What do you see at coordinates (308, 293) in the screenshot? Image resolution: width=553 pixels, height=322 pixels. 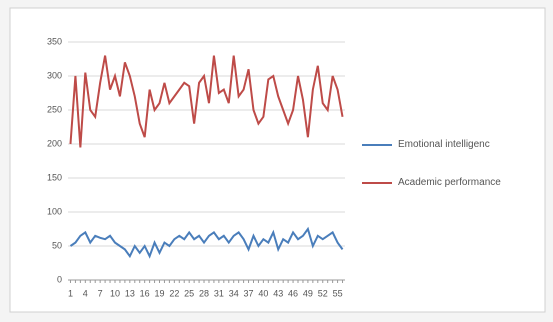 I see `x-tick-label: 49` at bounding box center [308, 293].